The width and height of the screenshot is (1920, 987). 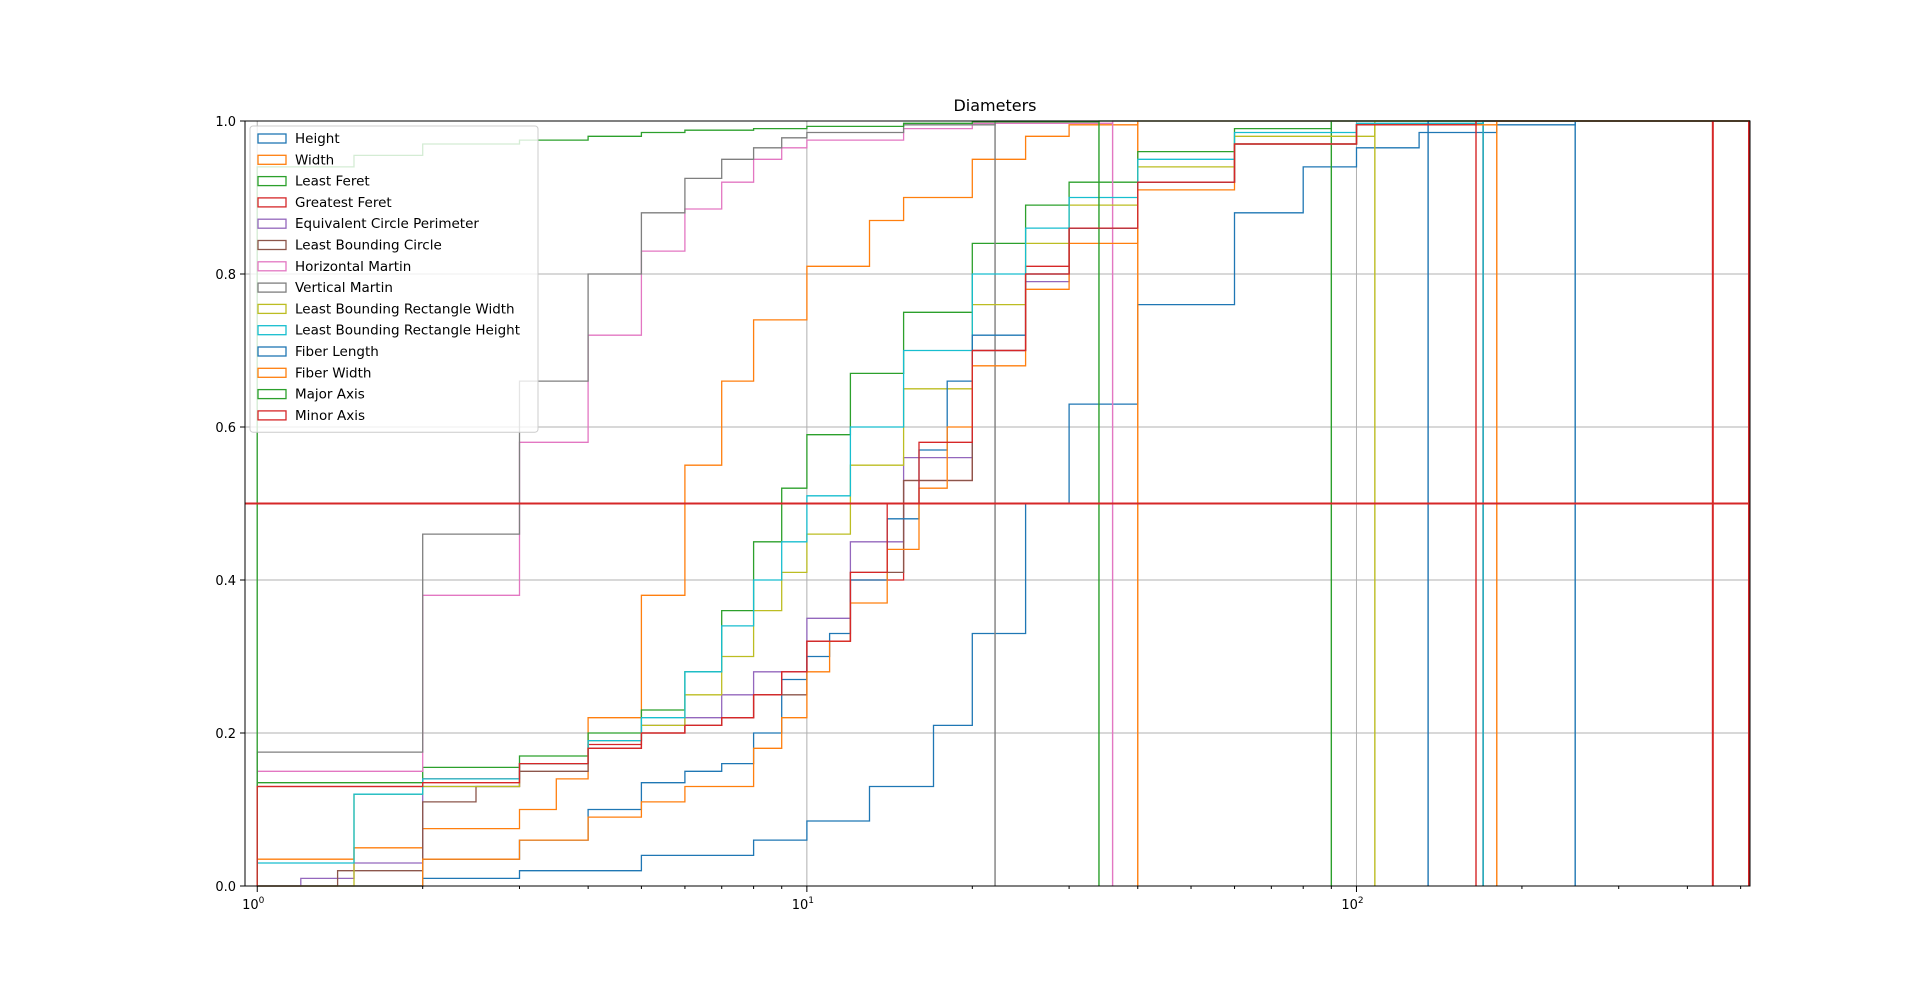 I want to click on legend-label: Fiber Length, so click(x=337, y=352).